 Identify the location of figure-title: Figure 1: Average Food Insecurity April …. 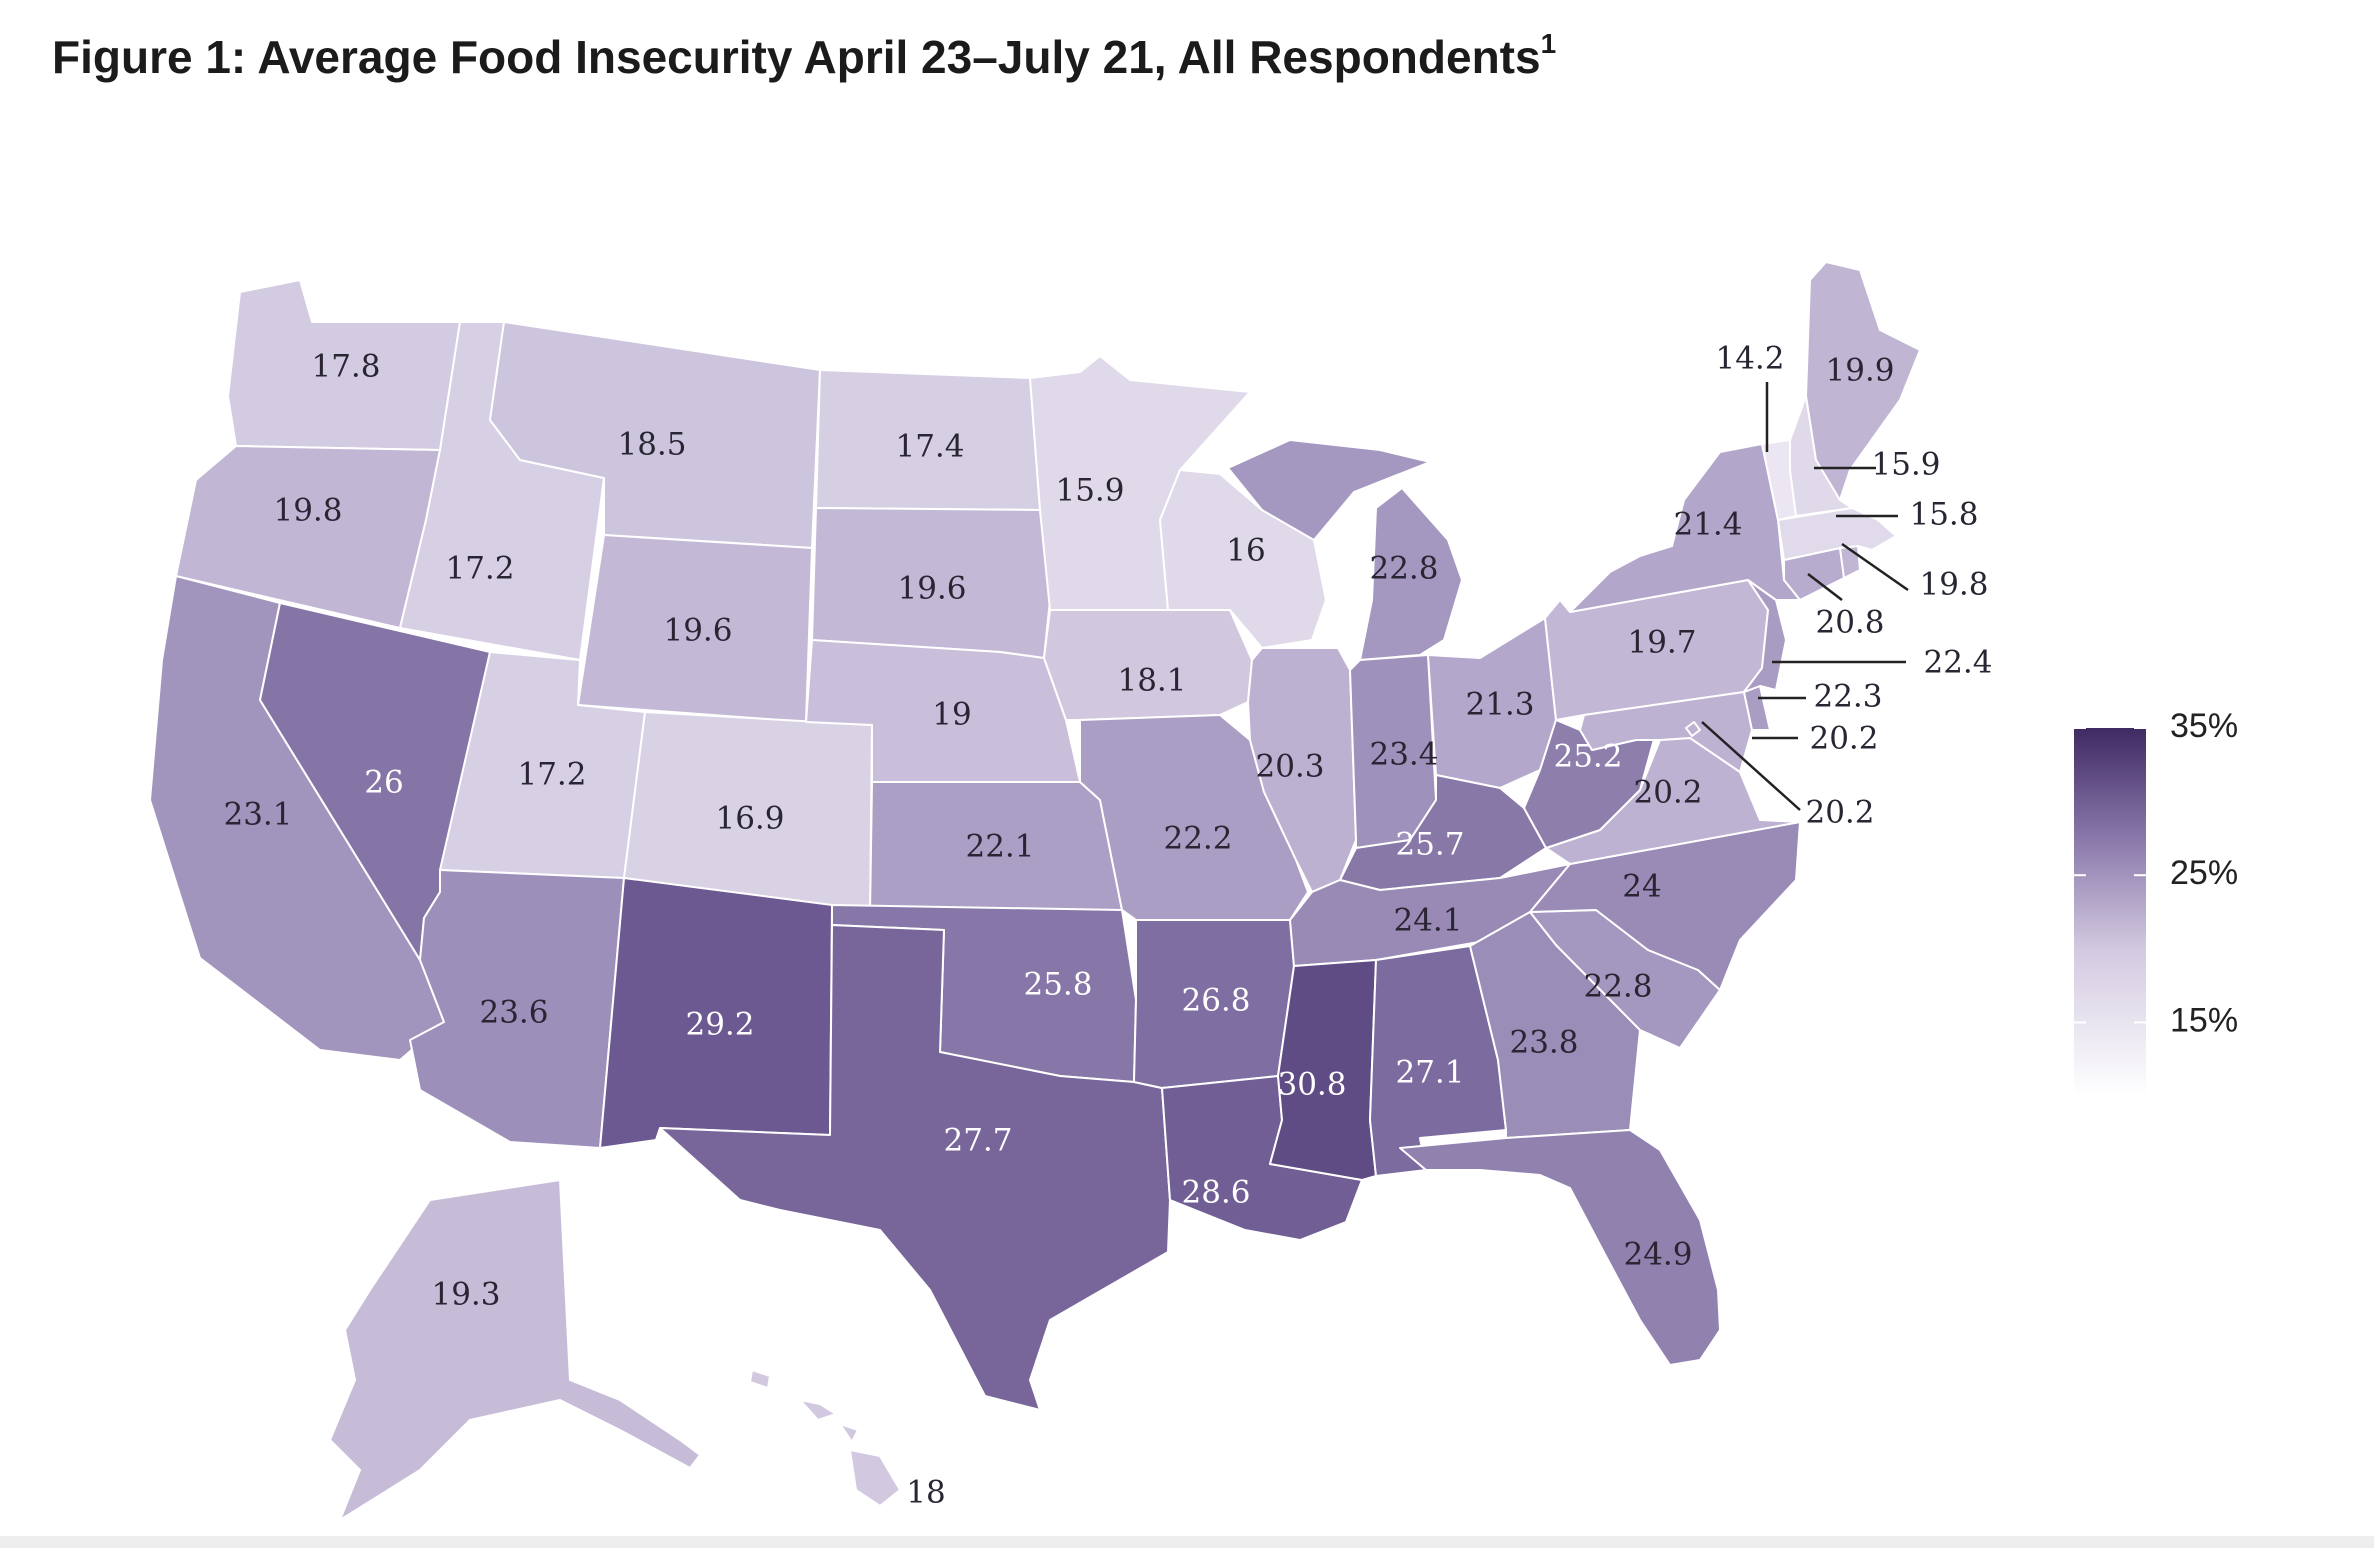
(804, 57).